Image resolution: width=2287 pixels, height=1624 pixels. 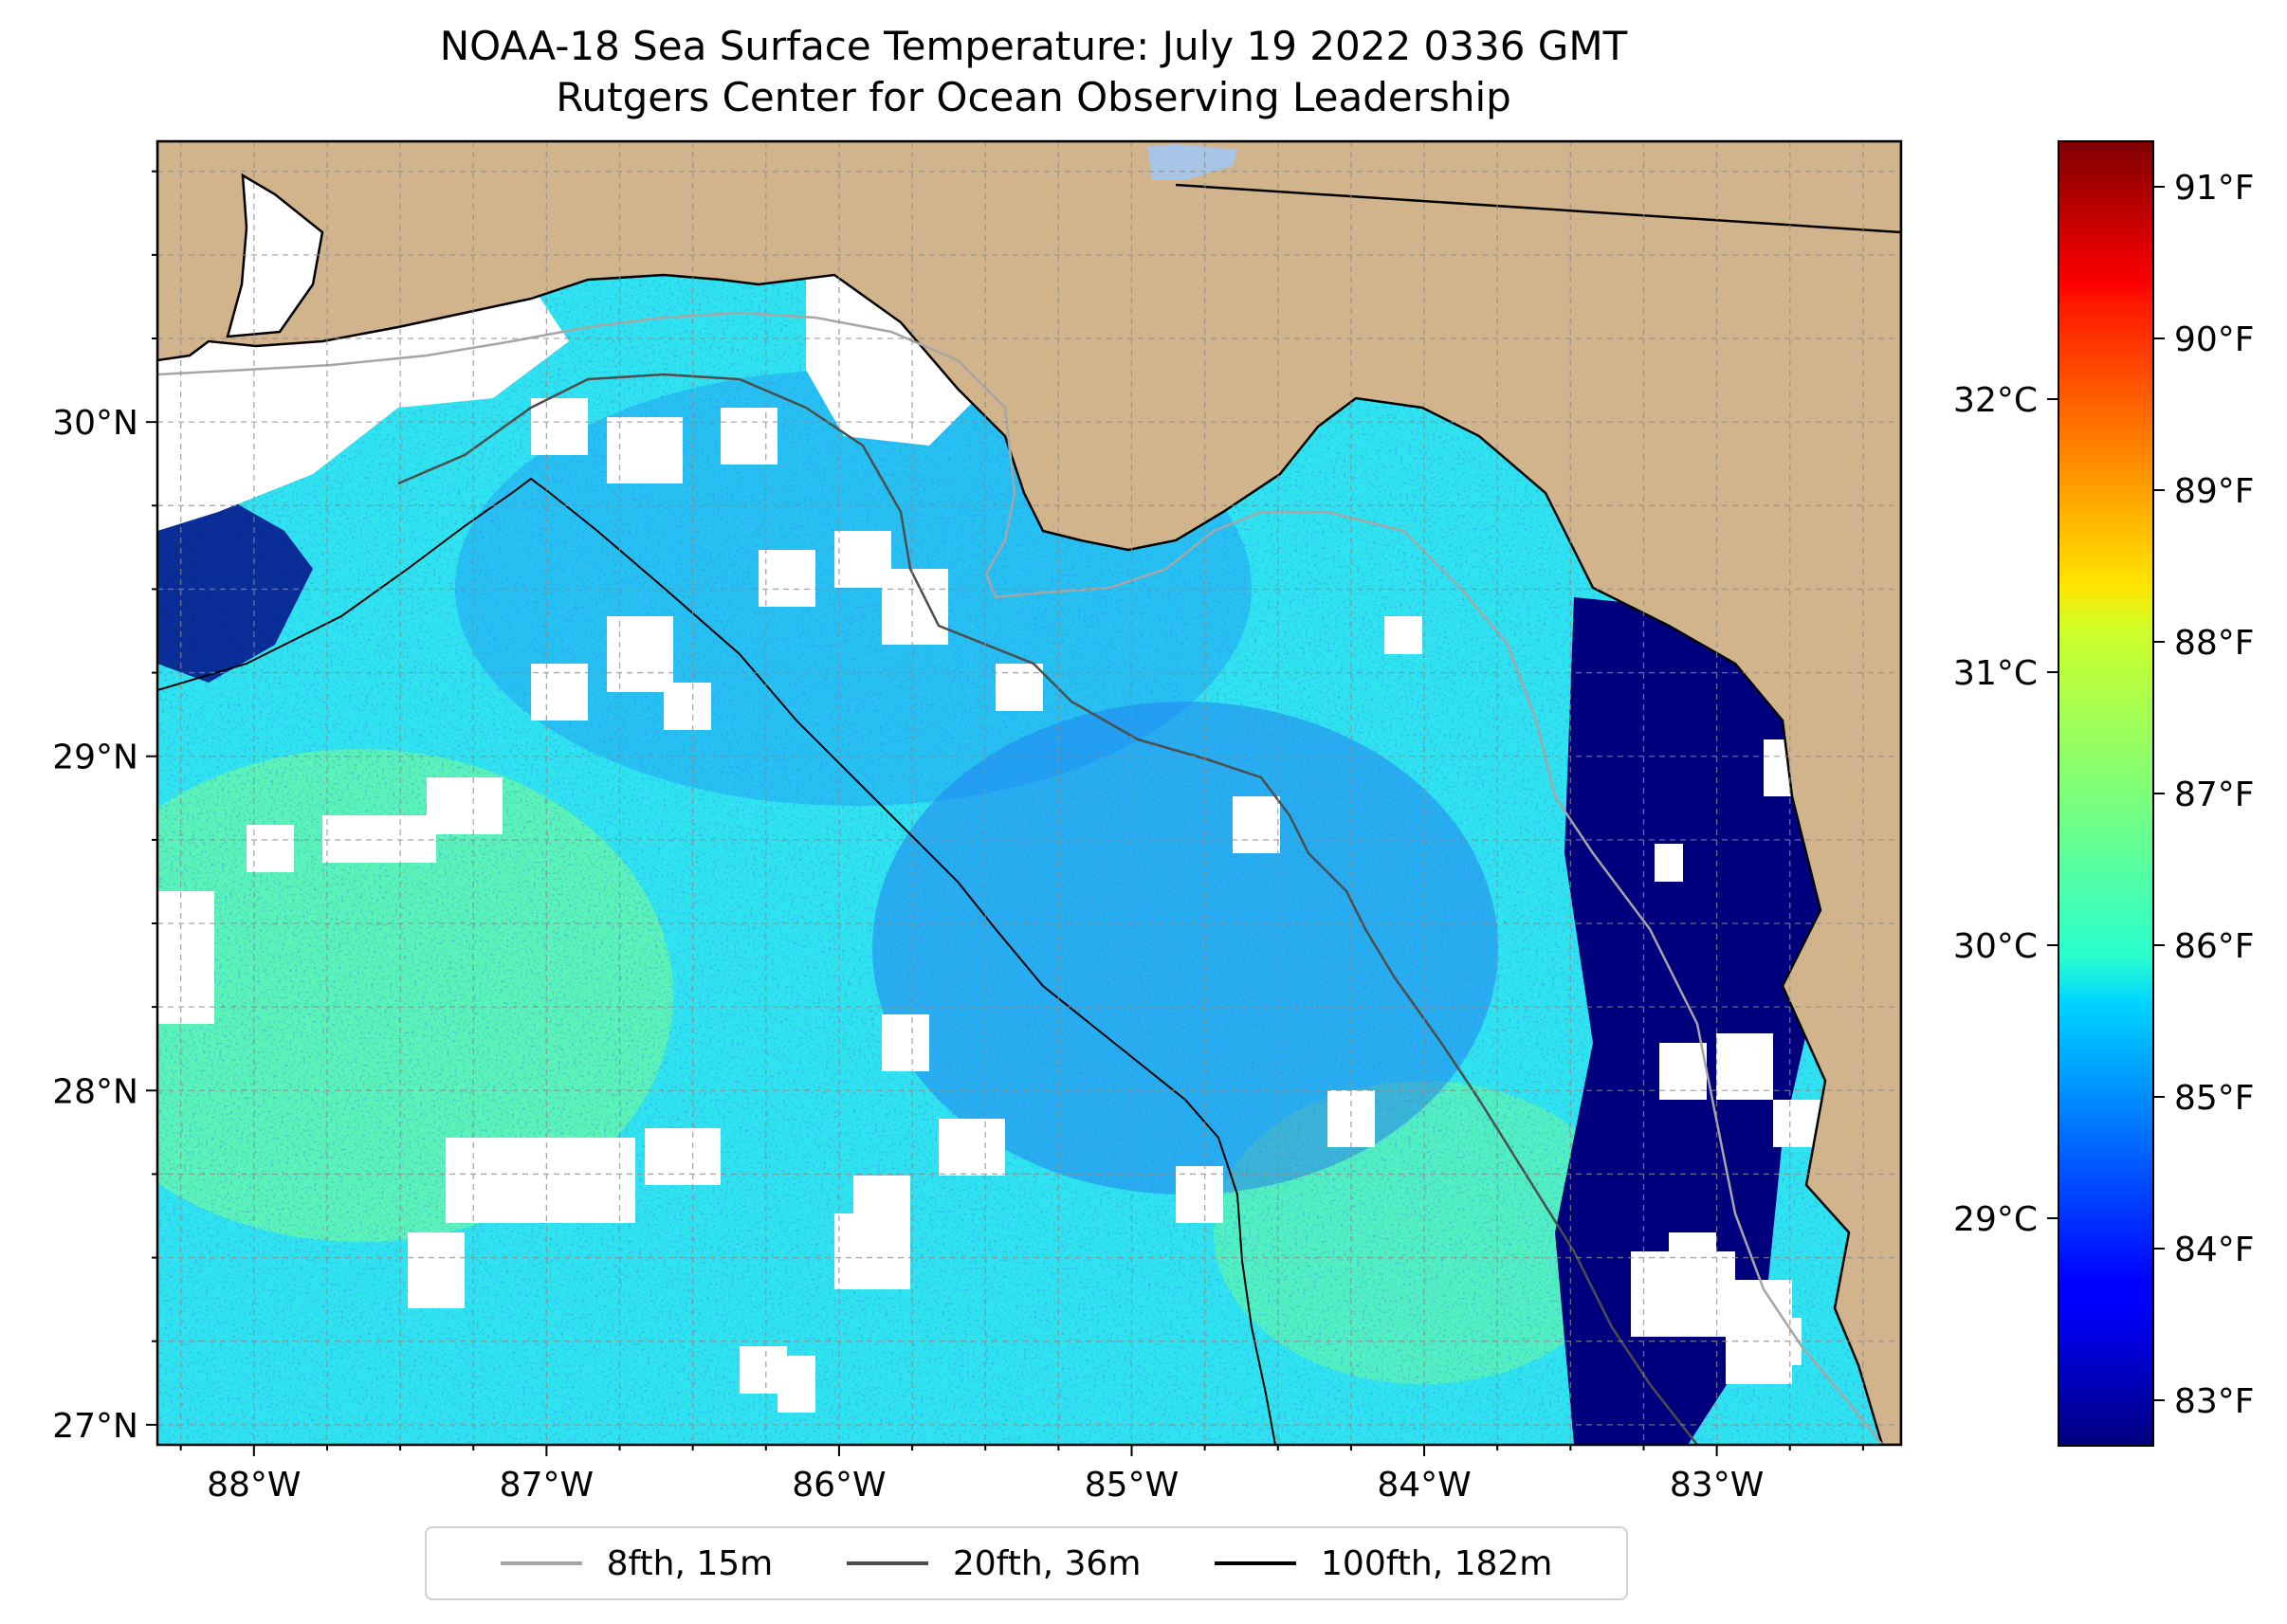 I want to click on colorbar-f-tick-label: 88°F, so click(x=2214, y=643).